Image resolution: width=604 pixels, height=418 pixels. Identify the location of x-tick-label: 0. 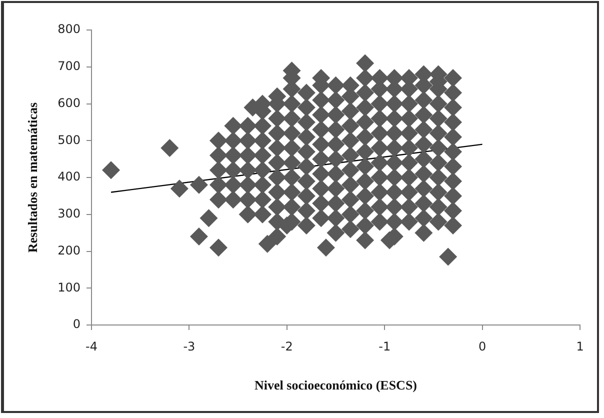
(482, 346).